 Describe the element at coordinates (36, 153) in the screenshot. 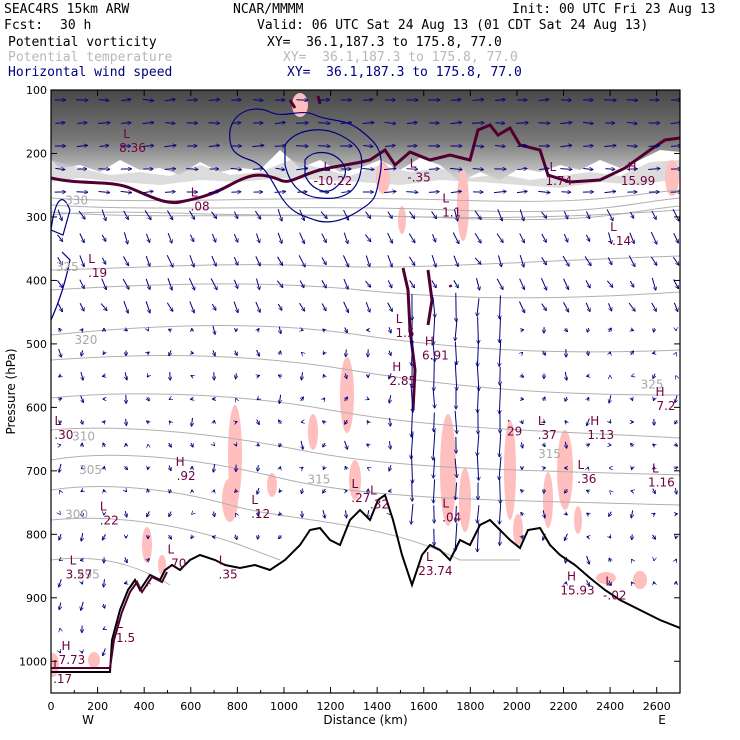

I see `y-tick-label: 200` at that location.